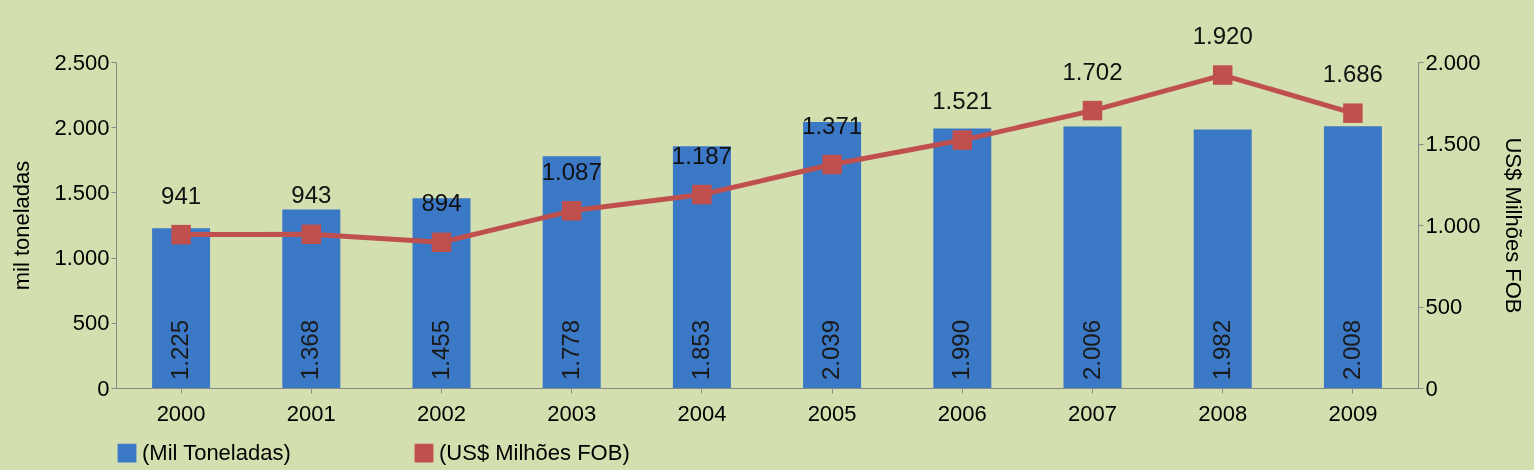 The height and width of the screenshot is (470, 1534). Describe the element at coordinates (701, 155) in the screenshot. I see `data-label: 1.187` at that location.